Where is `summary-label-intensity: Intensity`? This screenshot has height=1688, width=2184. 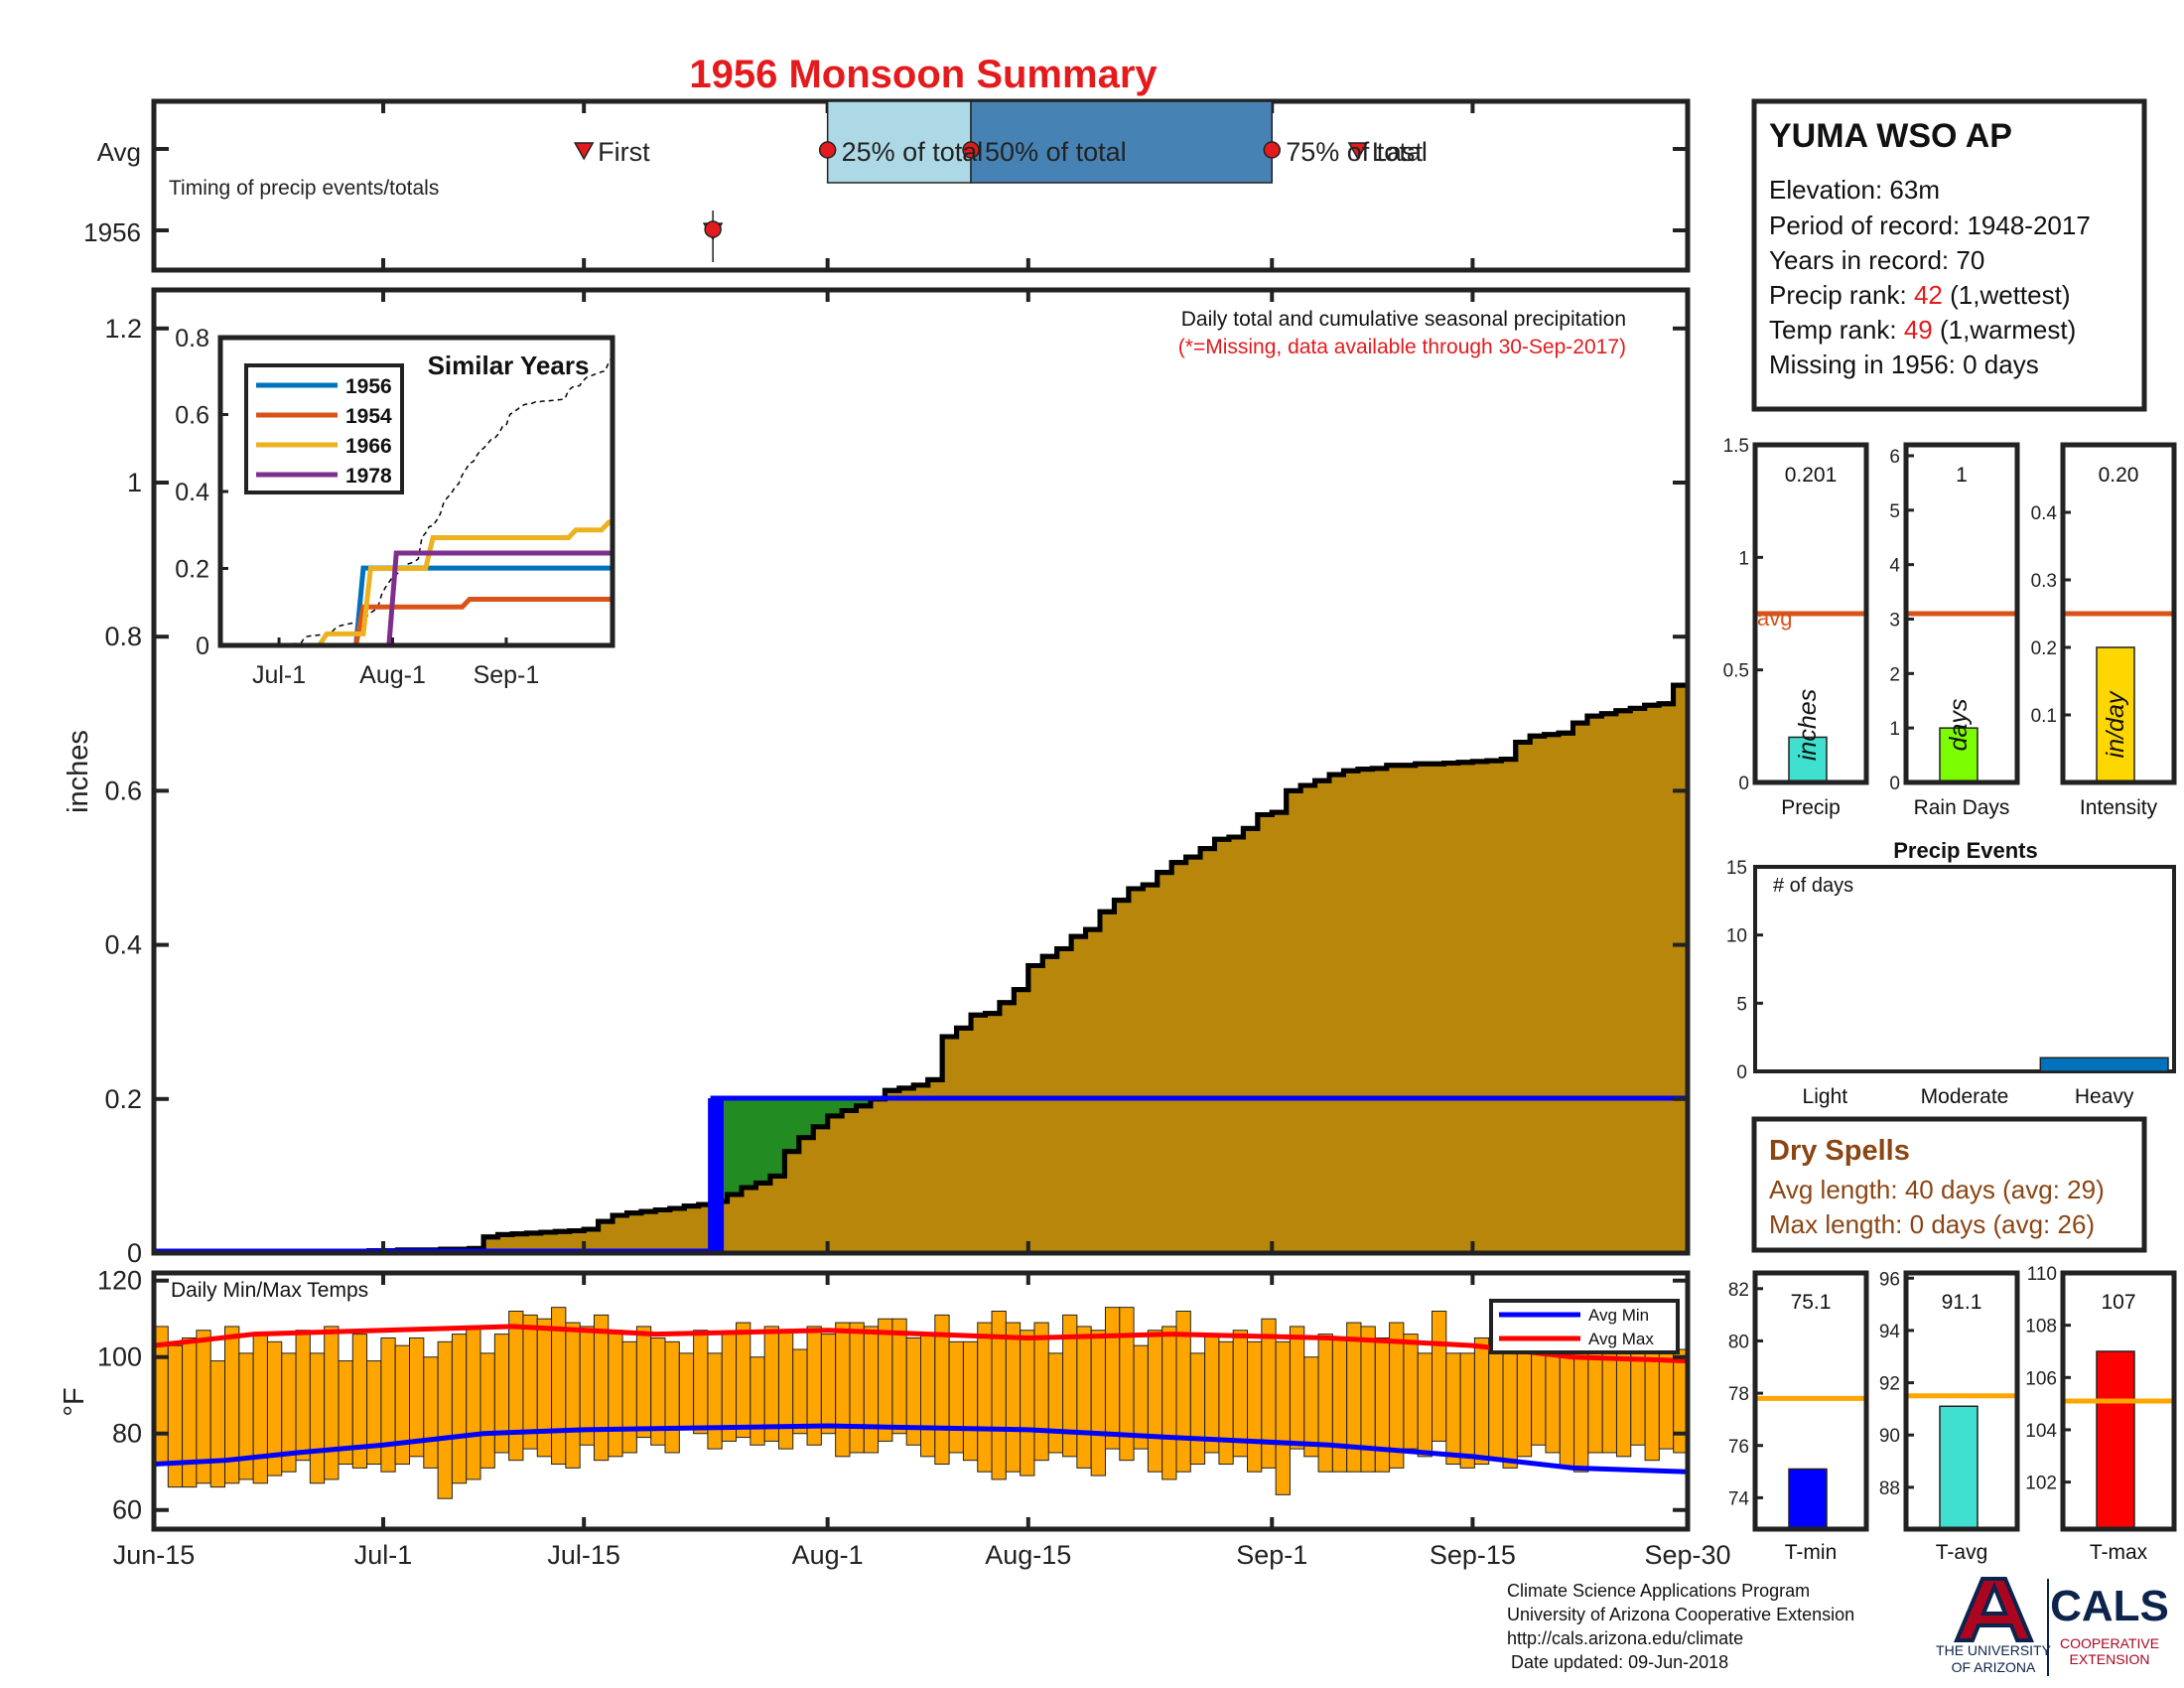 summary-label-intensity: Intensity is located at coordinates (2119, 807).